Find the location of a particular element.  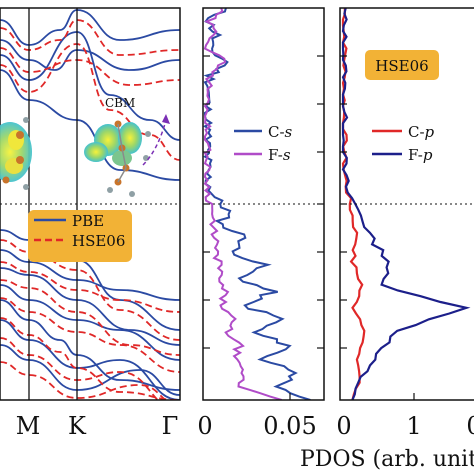

legend-f-s-label: F-s is located at coordinates (279, 155).